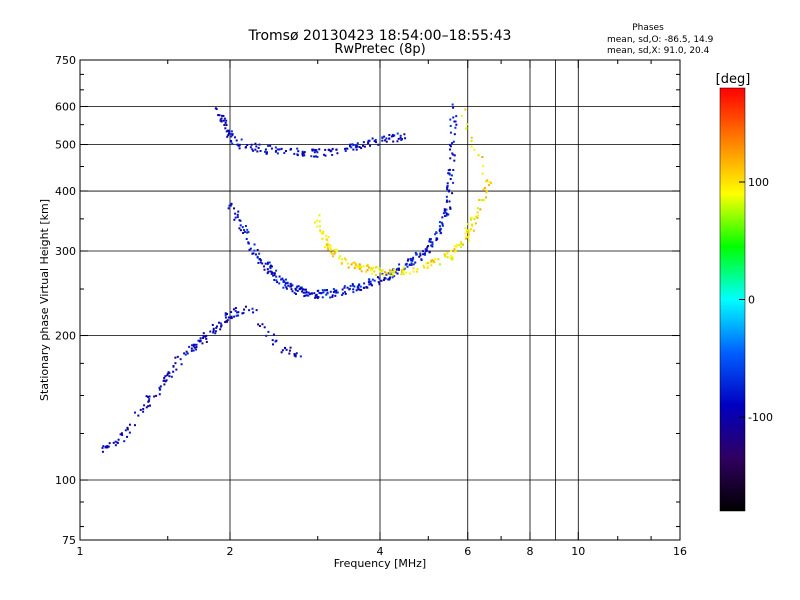 The height and width of the screenshot is (600, 800). What do you see at coordinates (578, 551) in the screenshot?
I see `x-tick-label: 10` at bounding box center [578, 551].